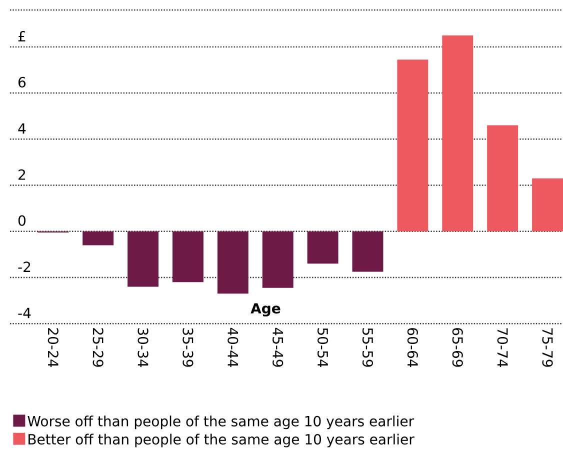  Describe the element at coordinates (502, 347) in the screenshot. I see `x-tick-label: 70-74` at that location.